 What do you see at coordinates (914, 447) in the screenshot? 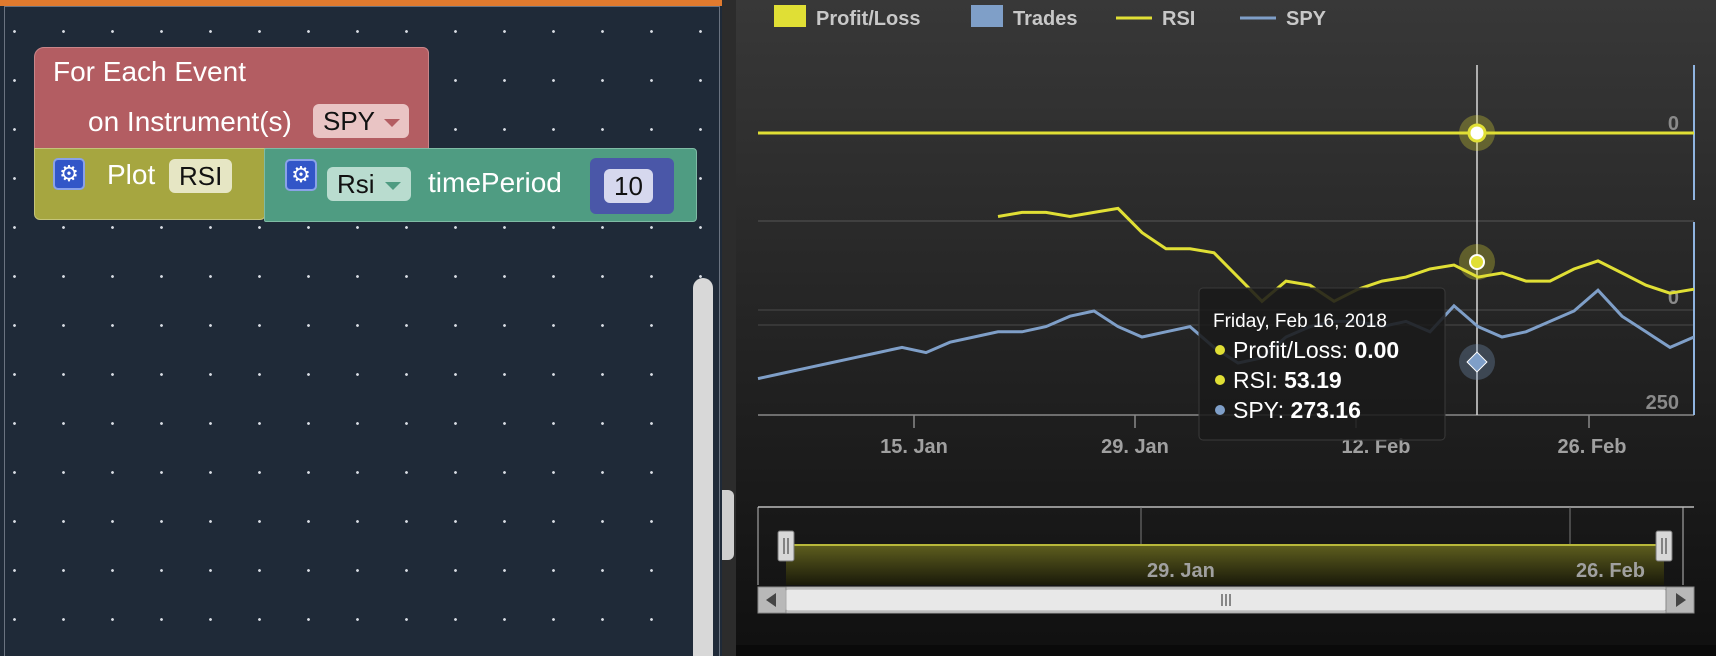
I see `x-tick-label: 15. Jan` at bounding box center [914, 447].